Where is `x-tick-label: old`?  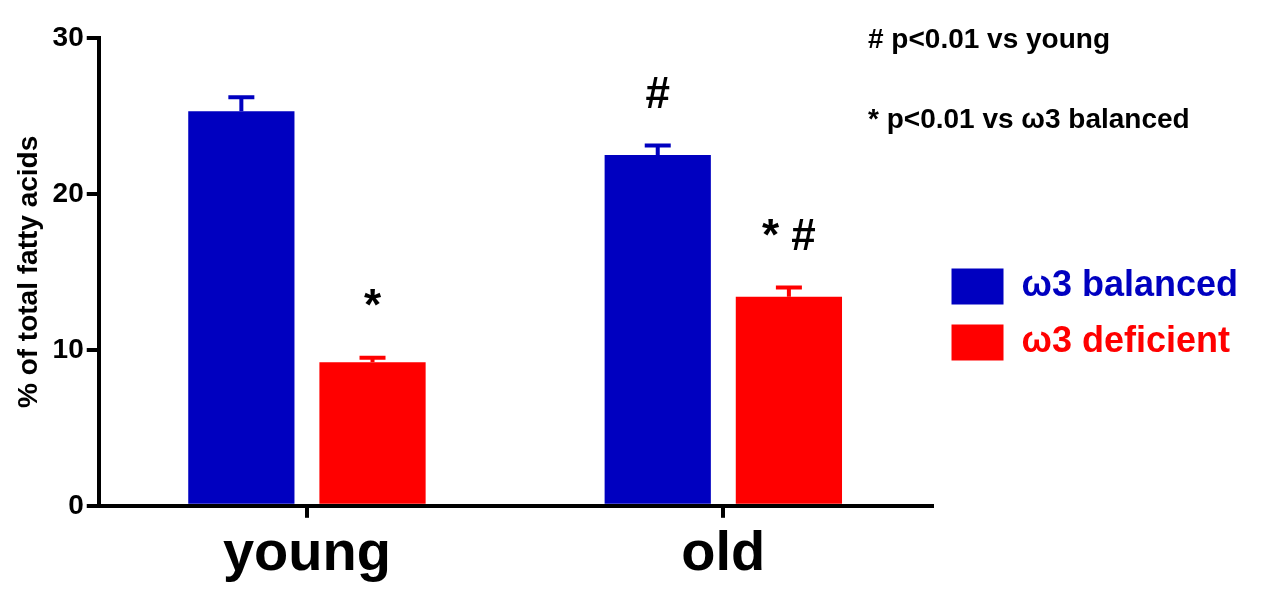 x-tick-label: old is located at coordinates (723, 550).